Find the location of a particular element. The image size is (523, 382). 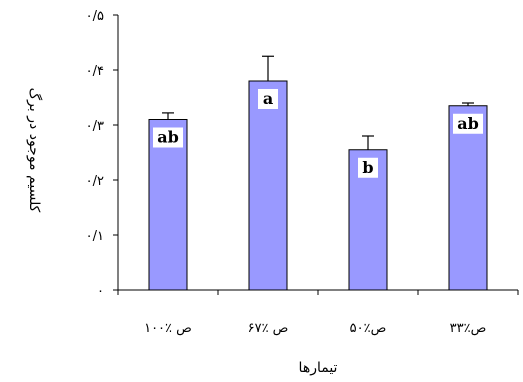

x-category-label: ص٪۵۰ is located at coordinates (368, 328).